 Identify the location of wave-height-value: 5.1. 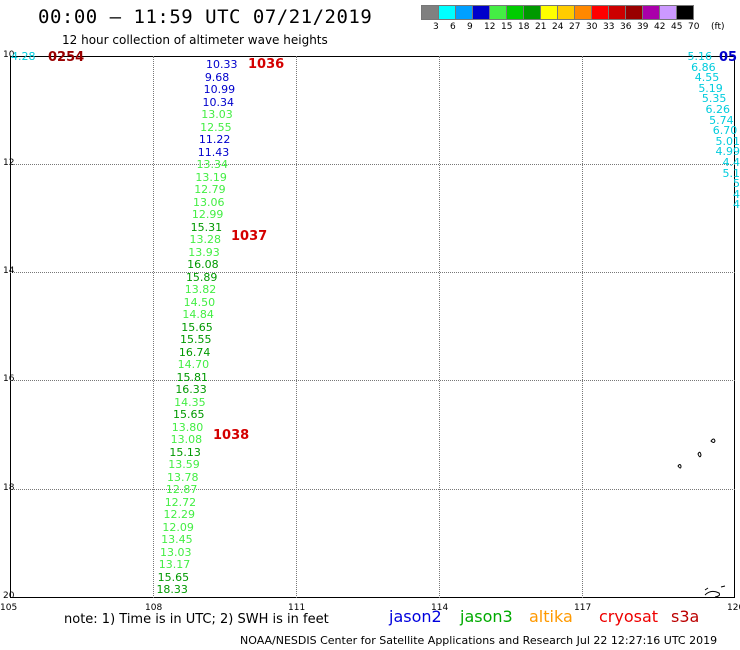
(731, 173).